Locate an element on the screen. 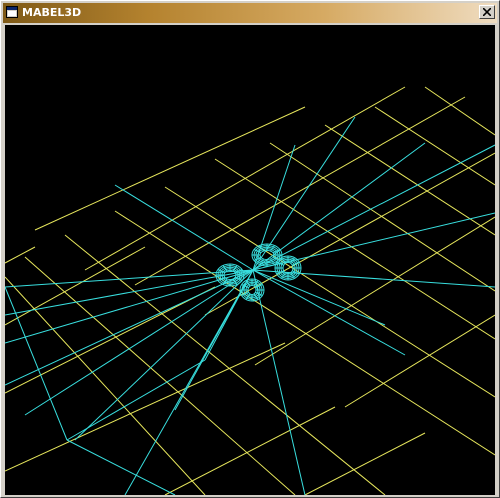 This screenshot has width=500, height=498. window-title: MABEL3D is located at coordinates (52, 12).